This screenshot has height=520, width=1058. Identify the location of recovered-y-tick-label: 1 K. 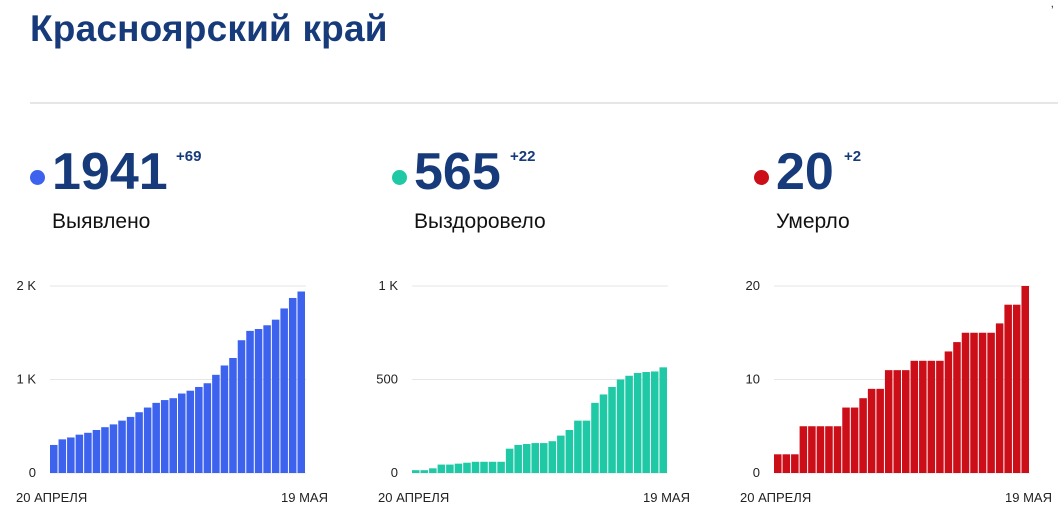
(388, 285).